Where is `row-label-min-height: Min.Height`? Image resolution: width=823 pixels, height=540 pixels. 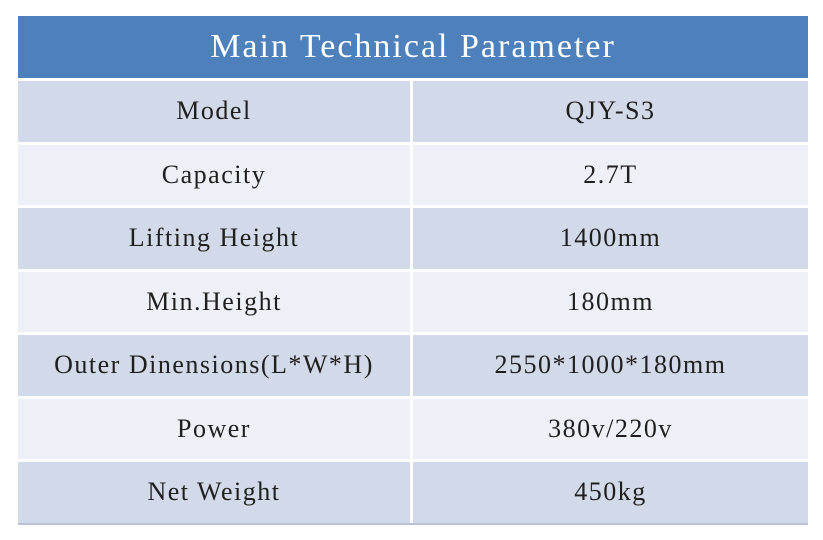 row-label-min-height: Min.Height is located at coordinates (215, 301).